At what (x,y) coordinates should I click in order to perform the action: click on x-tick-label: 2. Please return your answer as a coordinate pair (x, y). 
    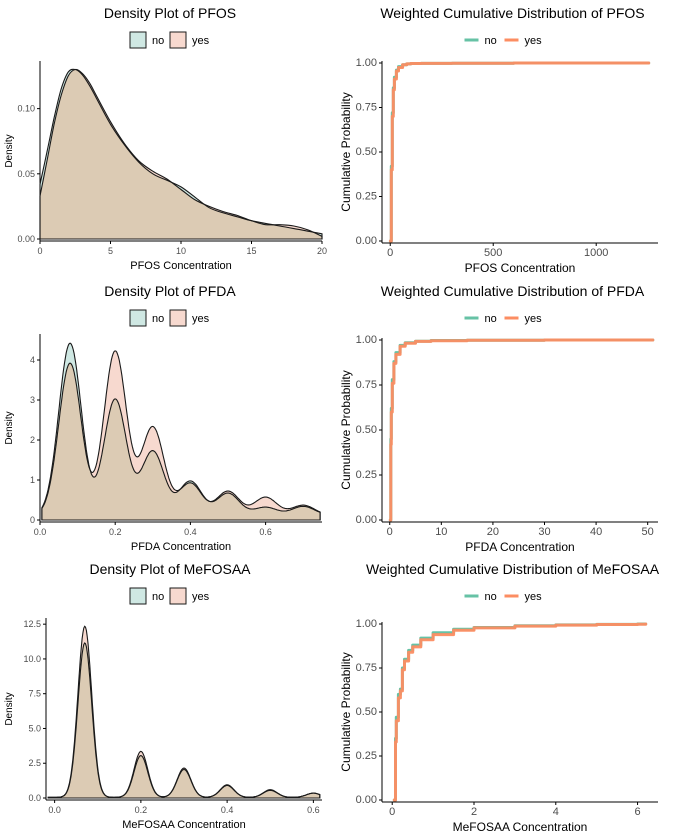
    Looking at the image, I should click on (474, 812).